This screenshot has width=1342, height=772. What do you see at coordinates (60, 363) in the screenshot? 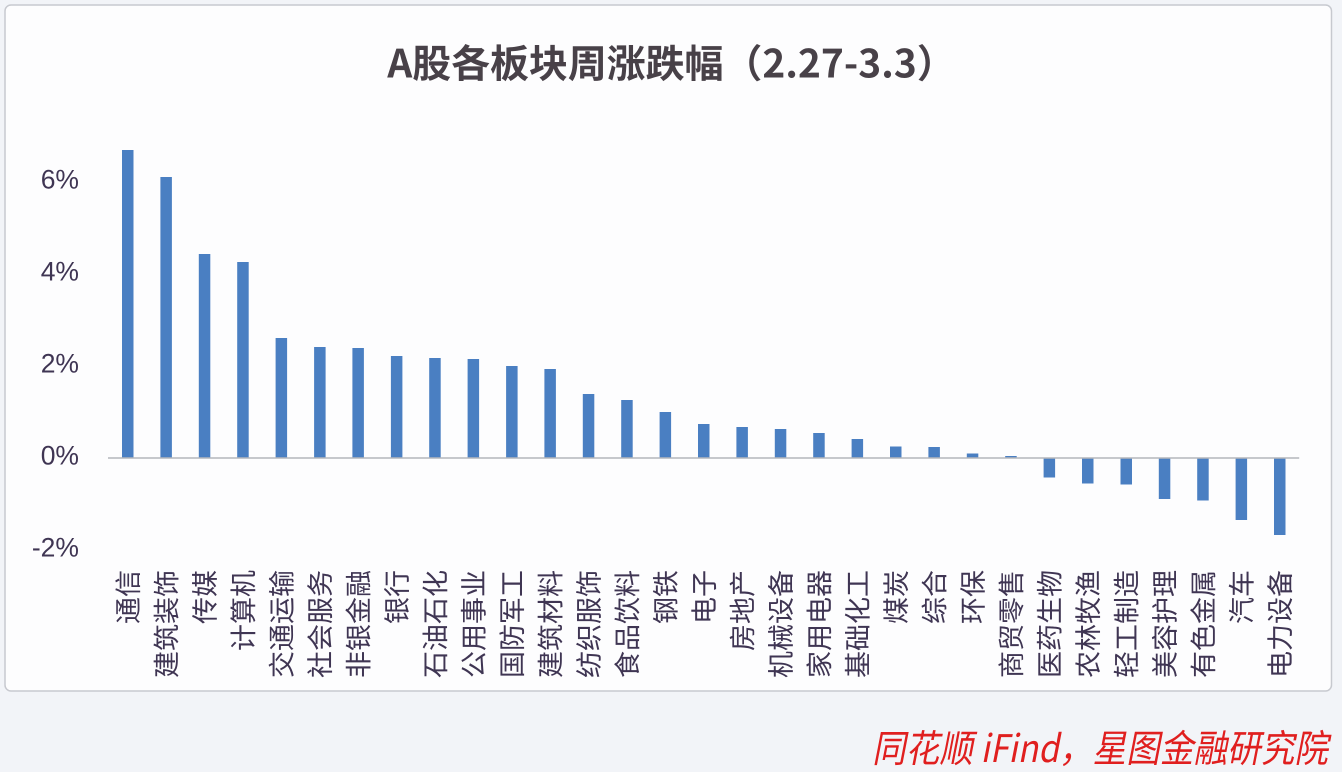
I see `svg-text: 2%` at bounding box center [60, 363].